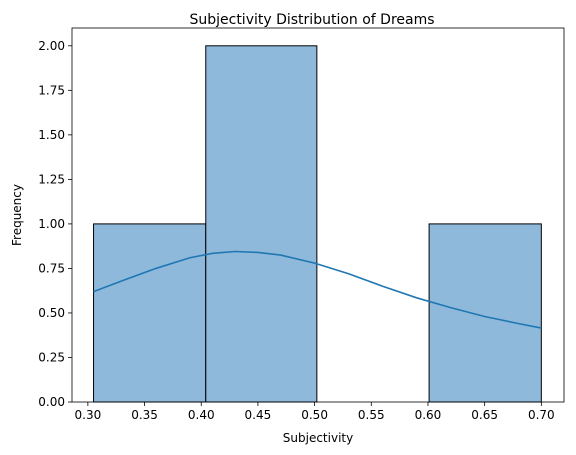 This screenshot has height=455, width=576. Describe the element at coordinates (51, 90) in the screenshot. I see `y-tick-label: 1.75` at that location.